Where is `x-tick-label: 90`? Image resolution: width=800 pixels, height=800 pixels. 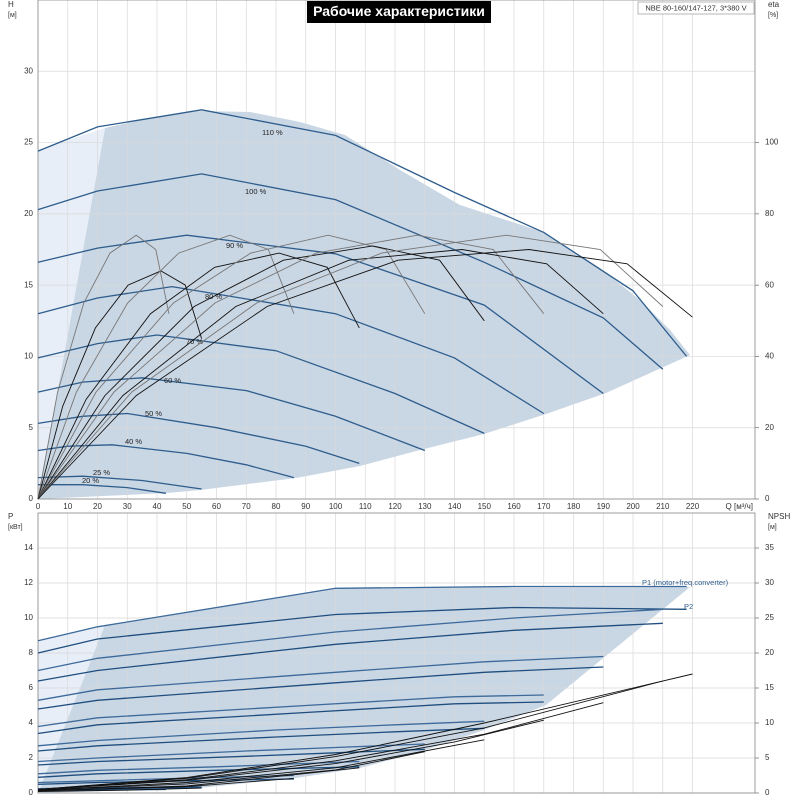 x-tick-label: 90 is located at coordinates (305, 506).